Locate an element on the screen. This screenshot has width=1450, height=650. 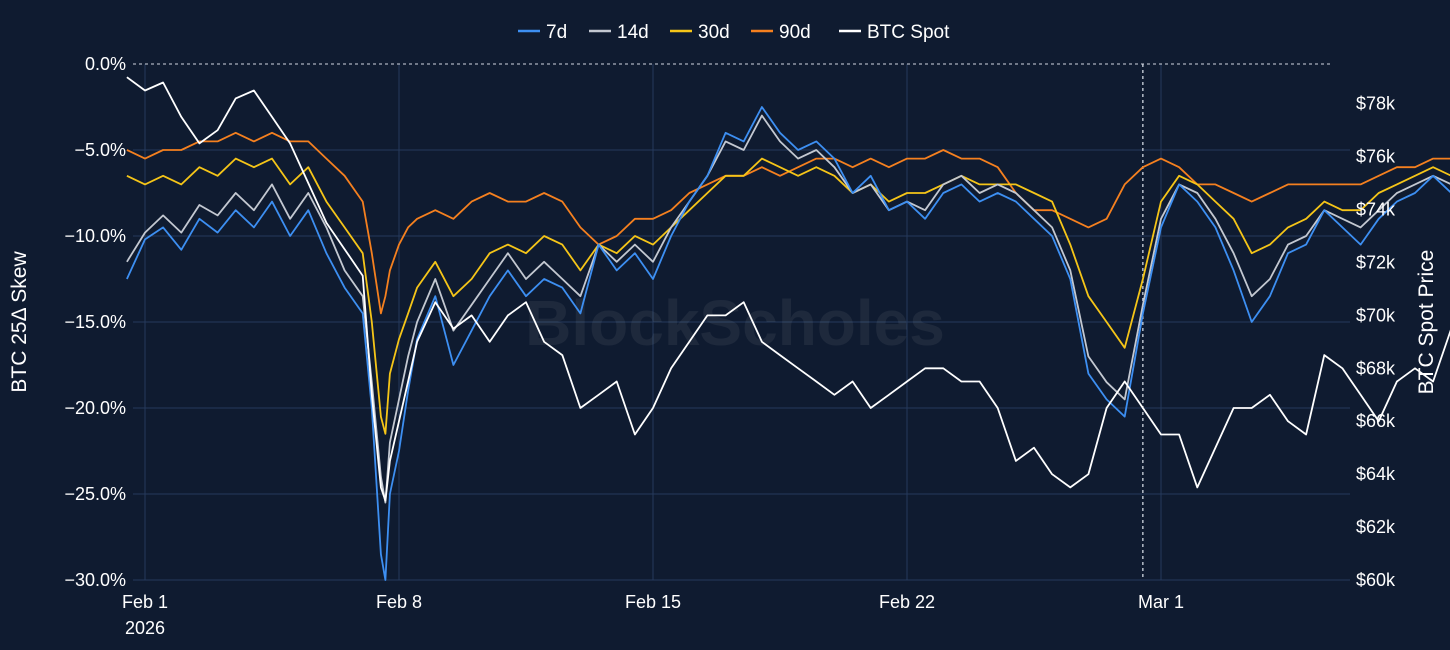
legend-label-30d: 30d is located at coordinates (714, 32).